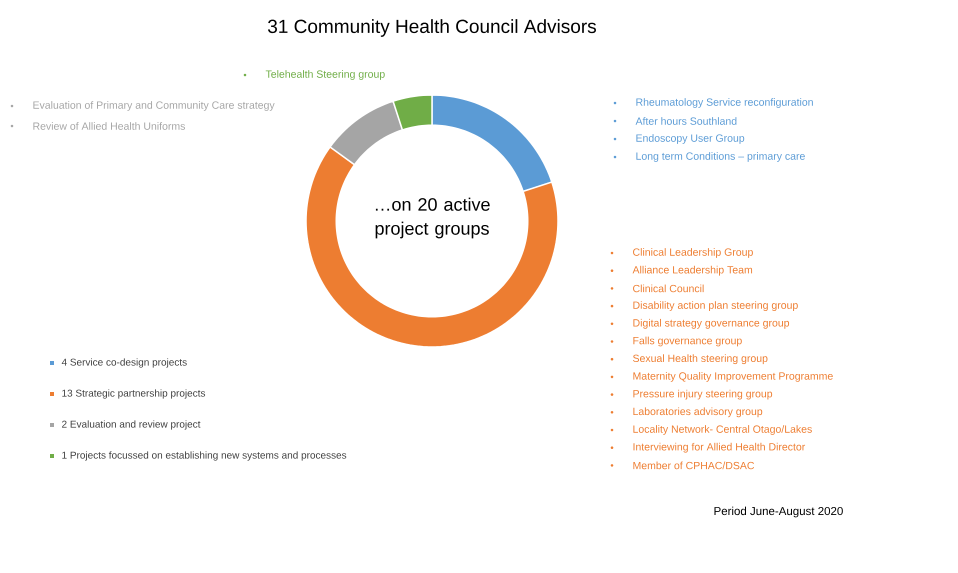  What do you see at coordinates (778, 512) in the screenshot?
I see `text: Period June-August 2020` at bounding box center [778, 512].